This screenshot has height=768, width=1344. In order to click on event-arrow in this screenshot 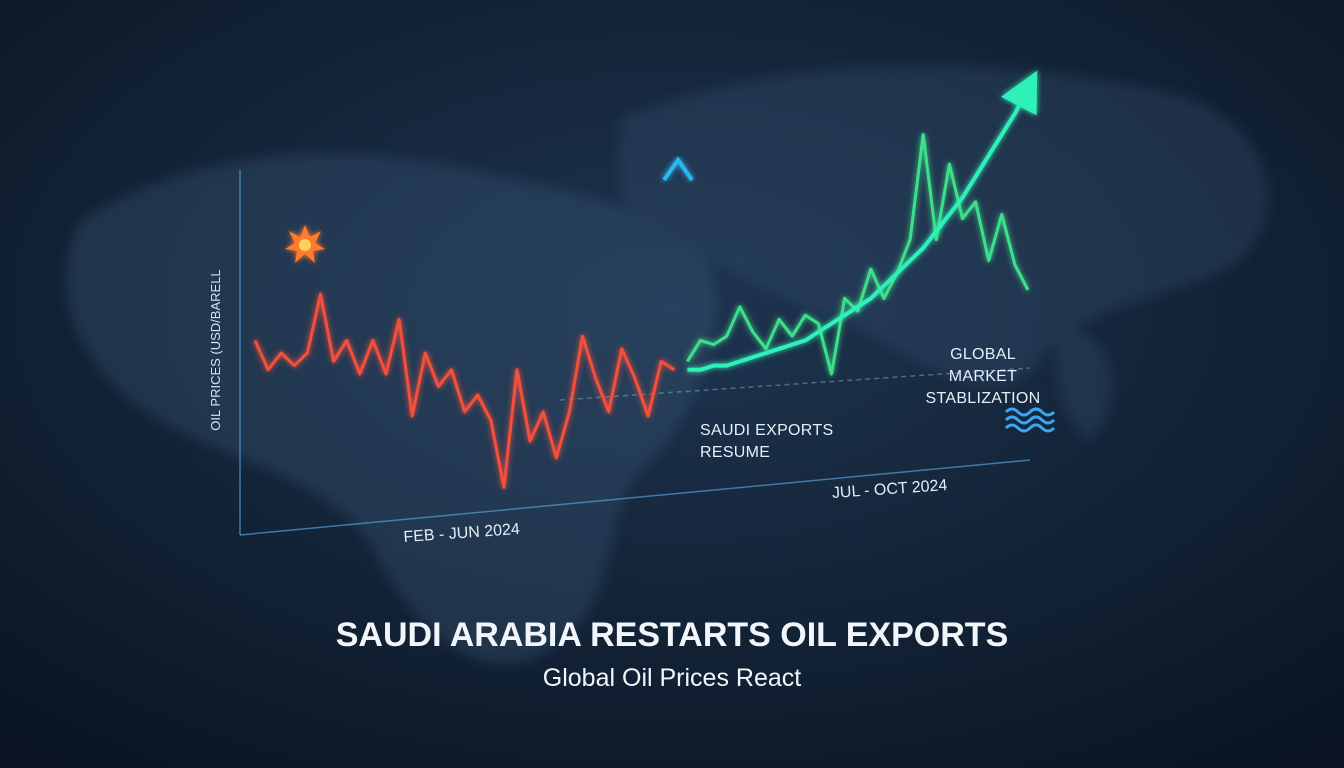, I will do `click(678, 169)`.